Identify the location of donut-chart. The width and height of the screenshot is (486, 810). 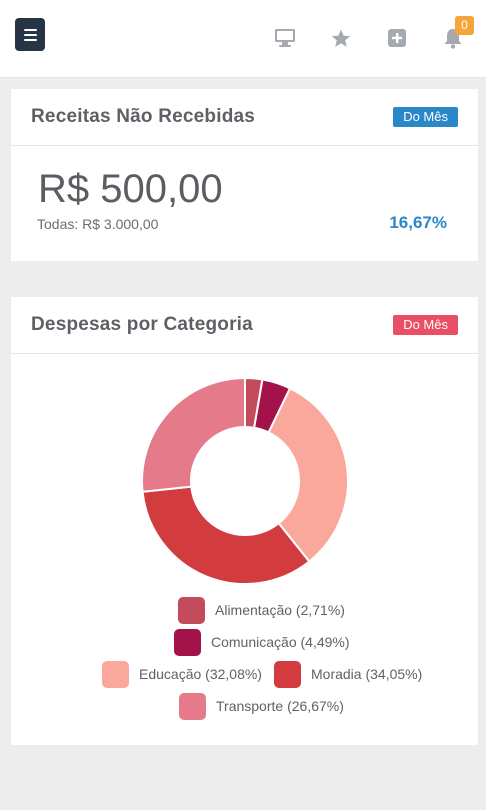
(245, 481).